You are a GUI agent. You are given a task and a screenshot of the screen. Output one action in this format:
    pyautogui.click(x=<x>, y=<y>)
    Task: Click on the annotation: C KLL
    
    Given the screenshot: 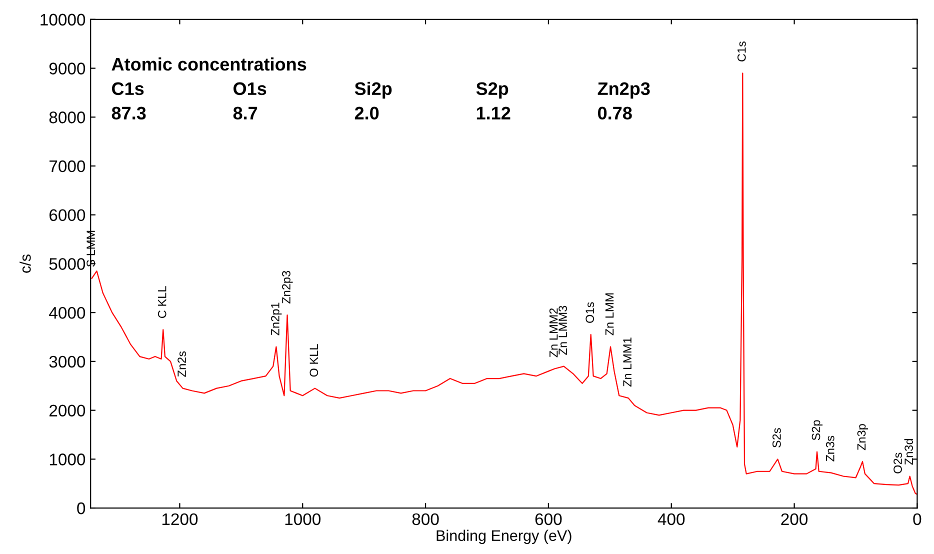 What is the action you would take?
    pyautogui.click(x=162, y=302)
    